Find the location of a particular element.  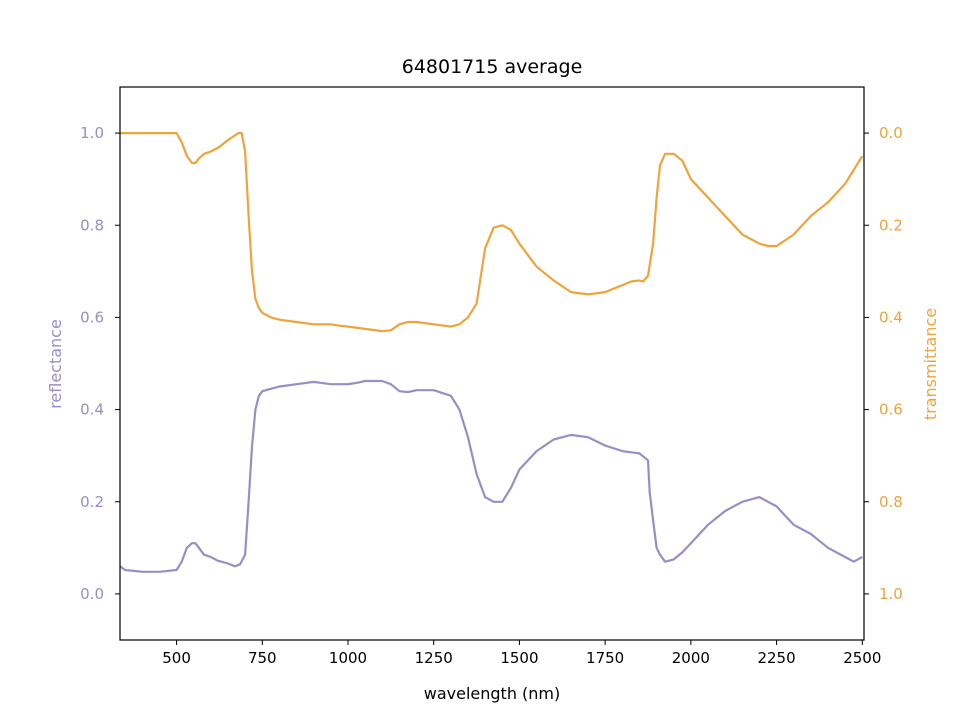

y-right-tick-label: 0.0 is located at coordinates (891, 133).